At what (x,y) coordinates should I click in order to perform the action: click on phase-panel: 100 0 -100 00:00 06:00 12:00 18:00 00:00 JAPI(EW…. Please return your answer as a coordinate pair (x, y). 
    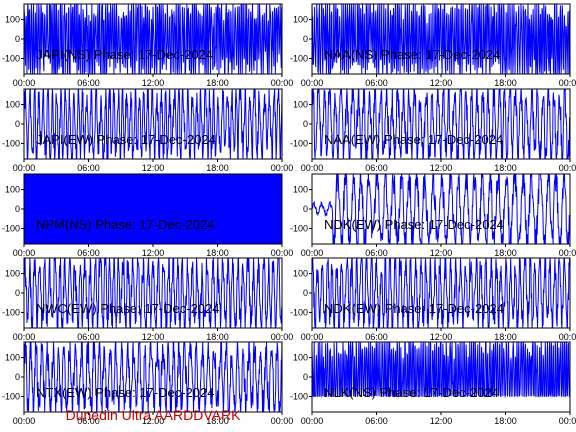
    Looking at the image, I should click on (148, 130).